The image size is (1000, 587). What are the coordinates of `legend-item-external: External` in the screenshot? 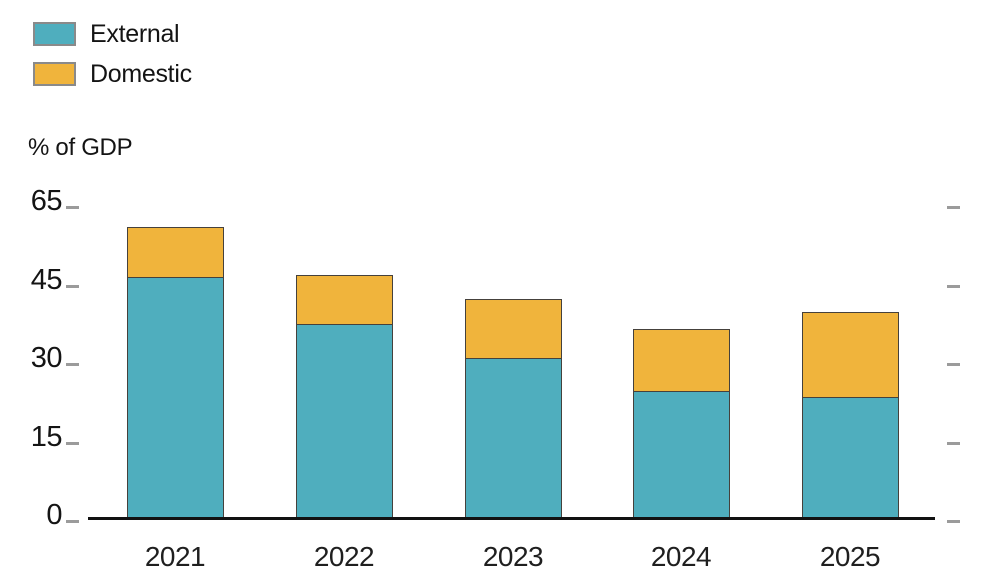 It's located at (106, 34).